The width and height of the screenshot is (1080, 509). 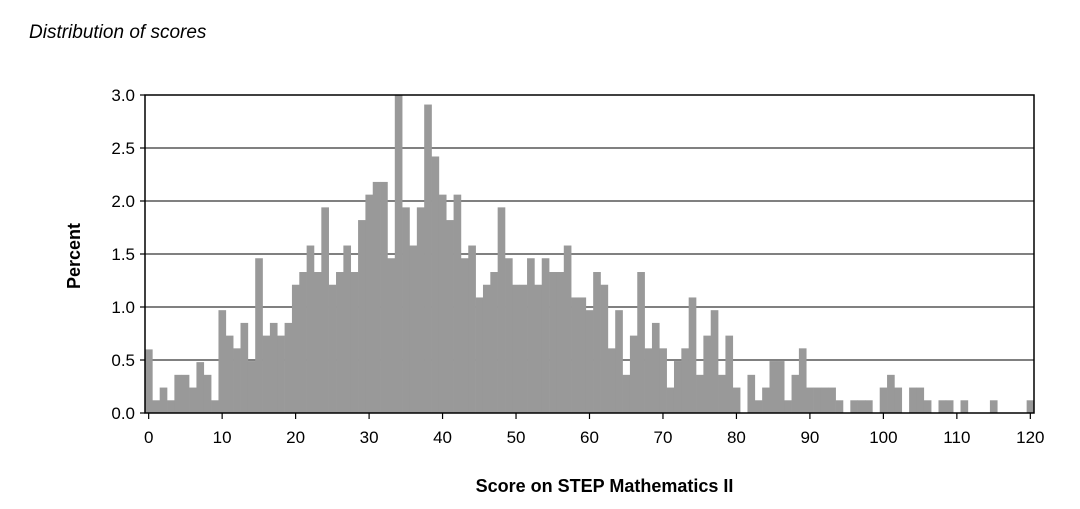 I want to click on y-axis: 0.0 0.5 1.0 1.5 2.0 2.5 3.0, so click(x=128, y=254).